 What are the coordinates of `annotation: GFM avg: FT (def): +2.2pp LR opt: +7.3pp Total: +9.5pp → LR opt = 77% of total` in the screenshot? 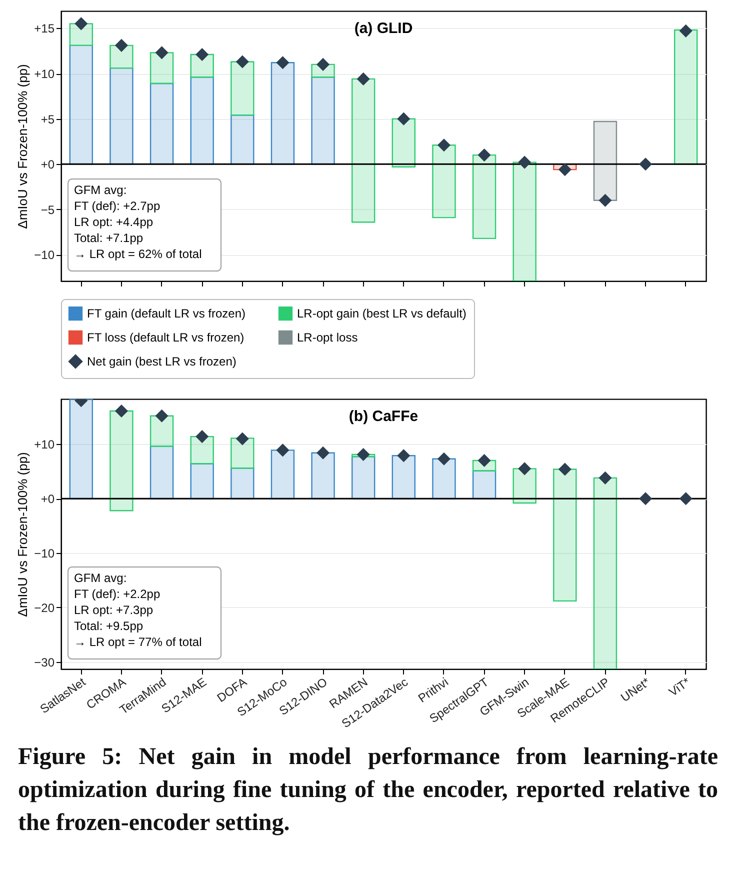 It's located at (138, 610).